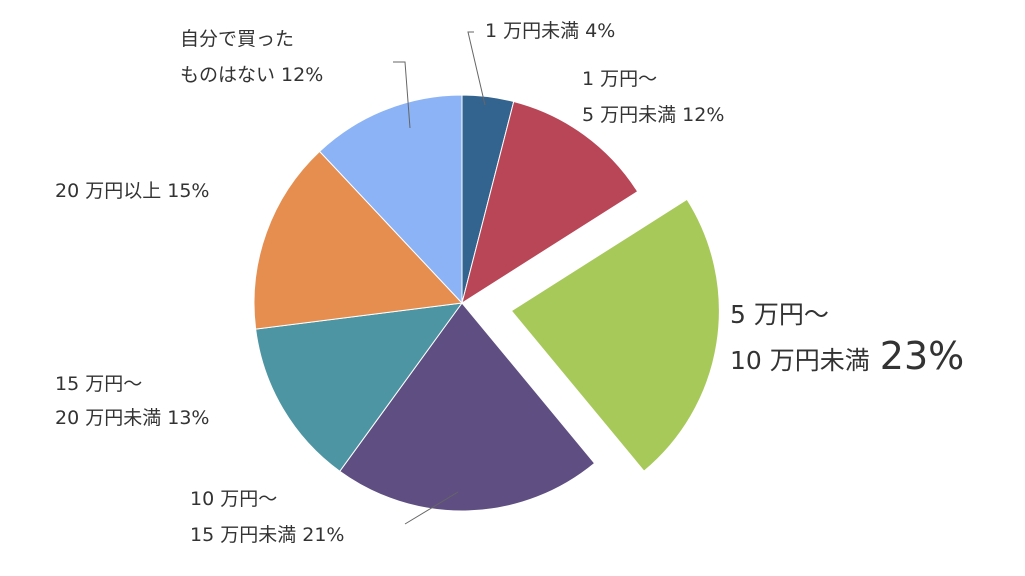  I want to click on slice-label-7-line-1: 自分で買った, so click(237, 39).